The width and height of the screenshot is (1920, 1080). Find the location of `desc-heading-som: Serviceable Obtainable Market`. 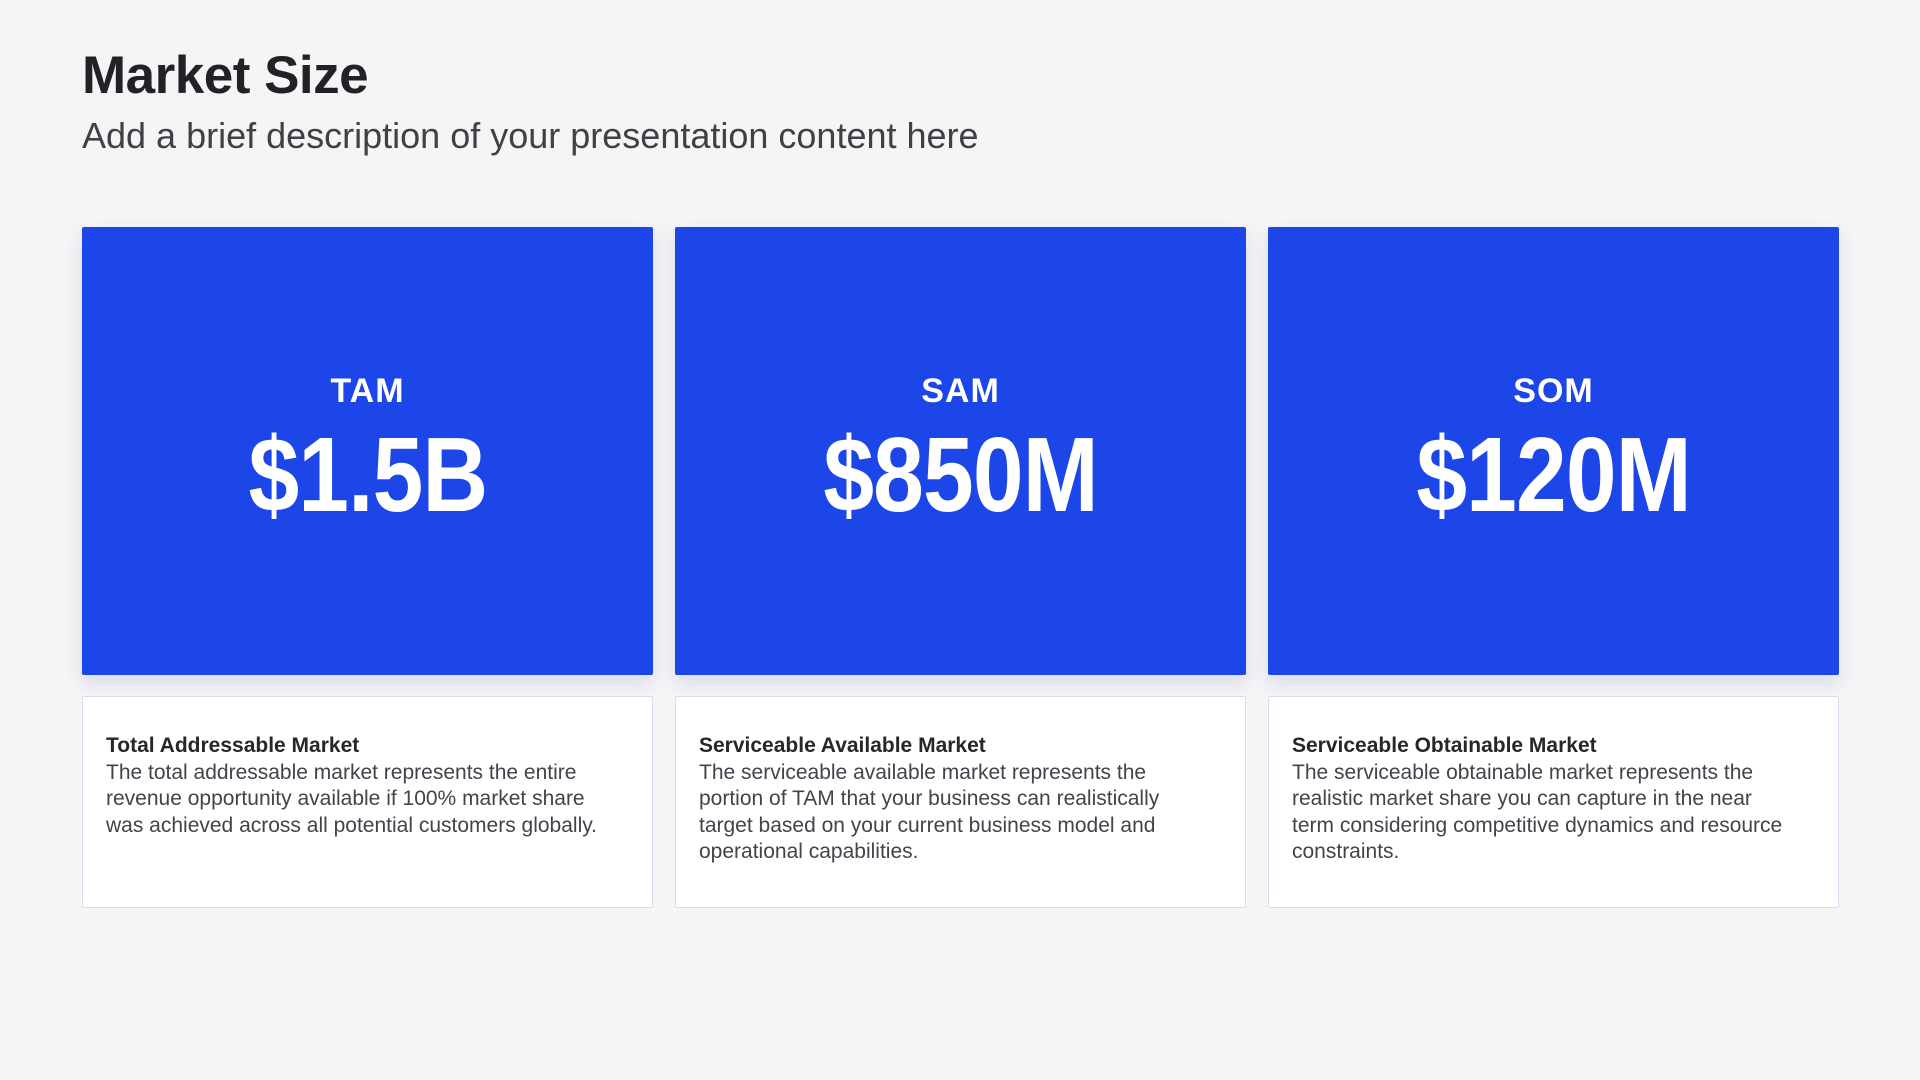

desc-heading-som: Serviceable Obtainable Market is located at coordinates (1444, 745).